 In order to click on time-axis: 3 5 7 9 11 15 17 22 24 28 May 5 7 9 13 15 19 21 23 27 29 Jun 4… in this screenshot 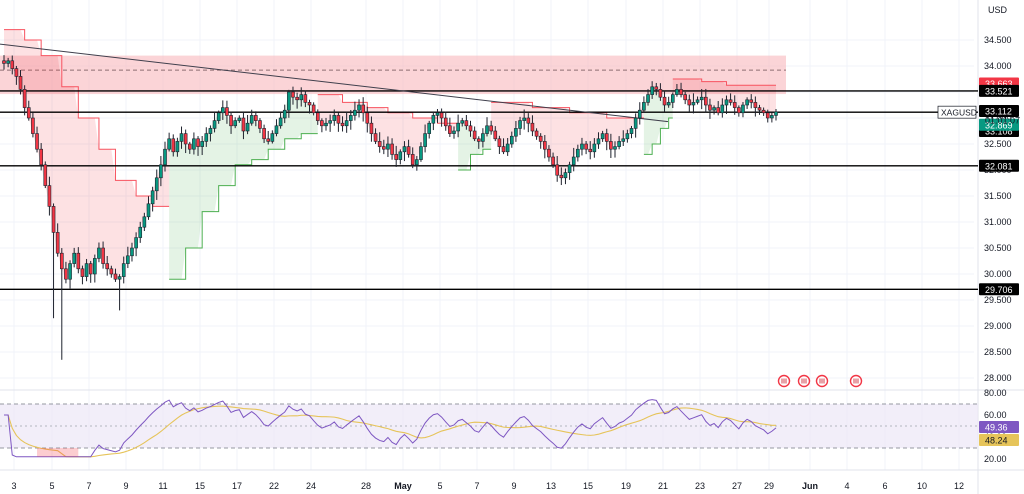, I will do `click(487, 486)`.